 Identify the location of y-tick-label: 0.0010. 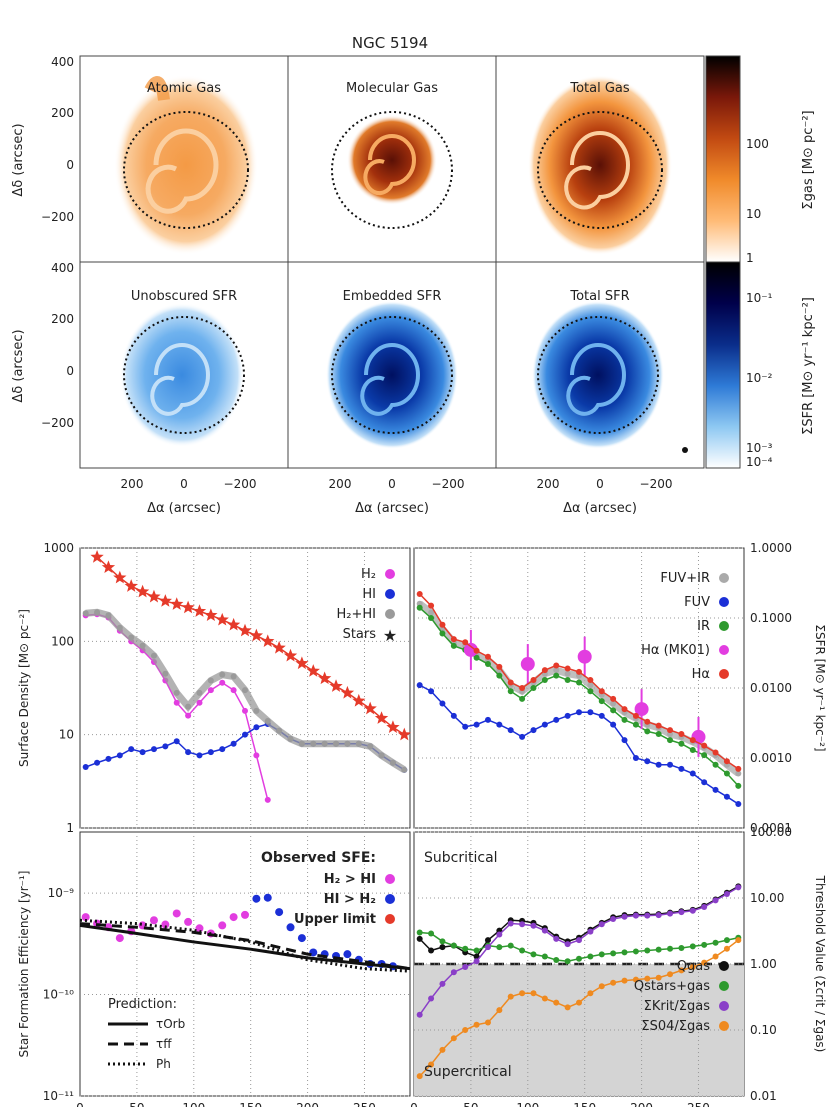
(771, 758).